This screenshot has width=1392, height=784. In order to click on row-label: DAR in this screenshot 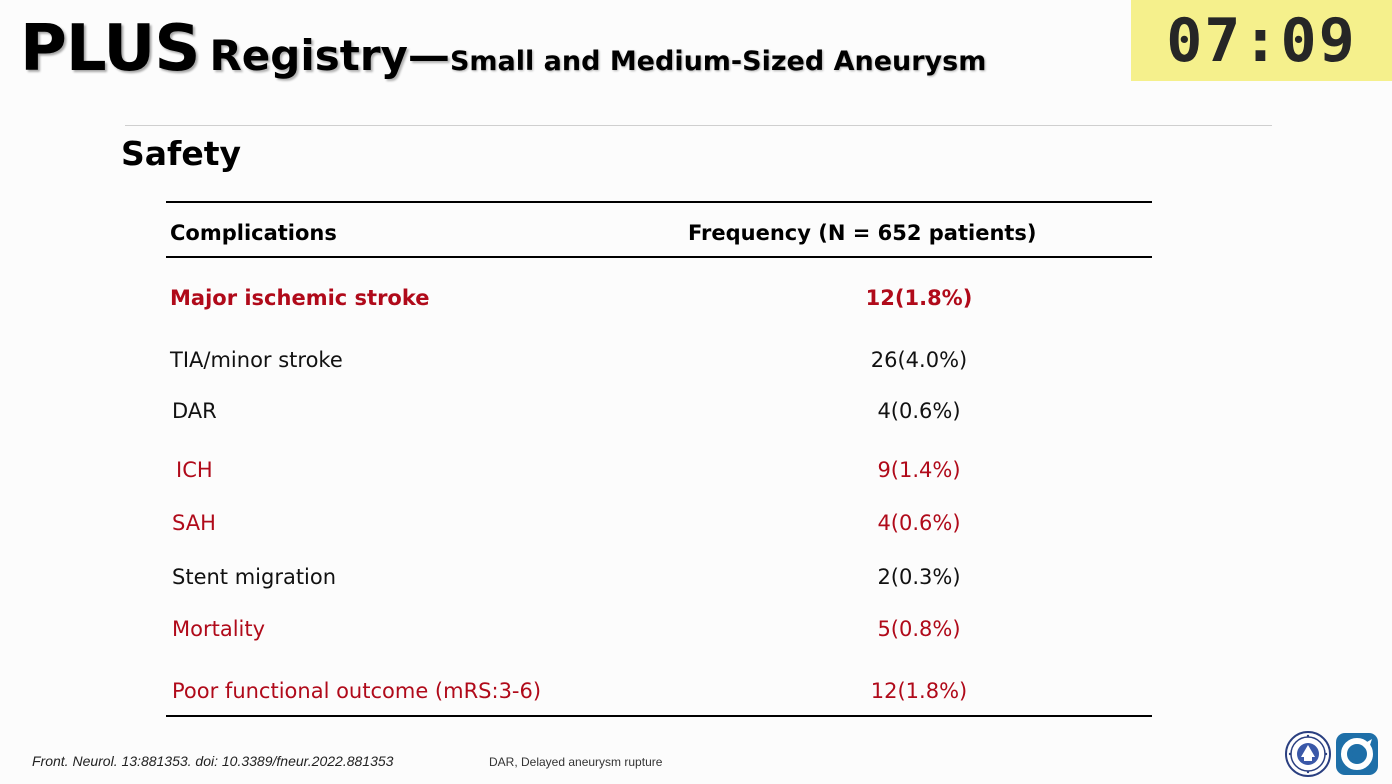, I will do `click(194, 411)`.